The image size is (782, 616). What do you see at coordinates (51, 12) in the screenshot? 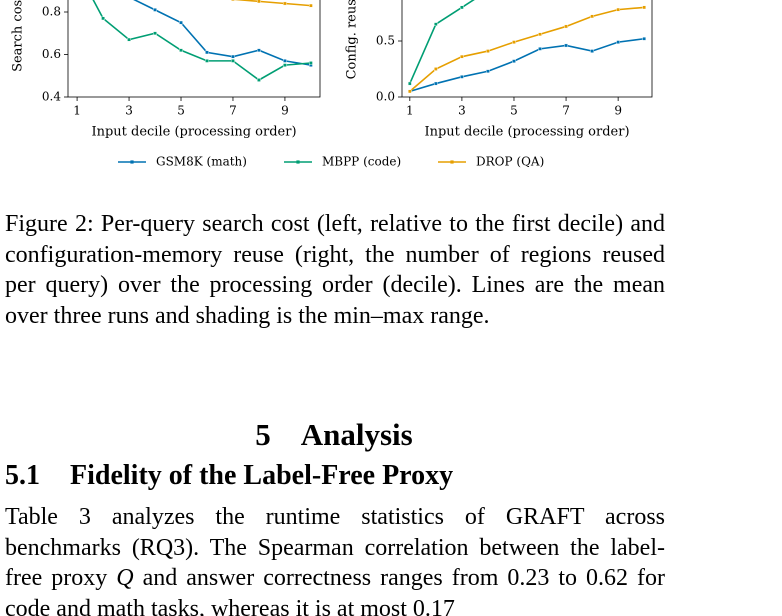
I see `y-tick-label: 0.8` at bounding box center [51, 12].